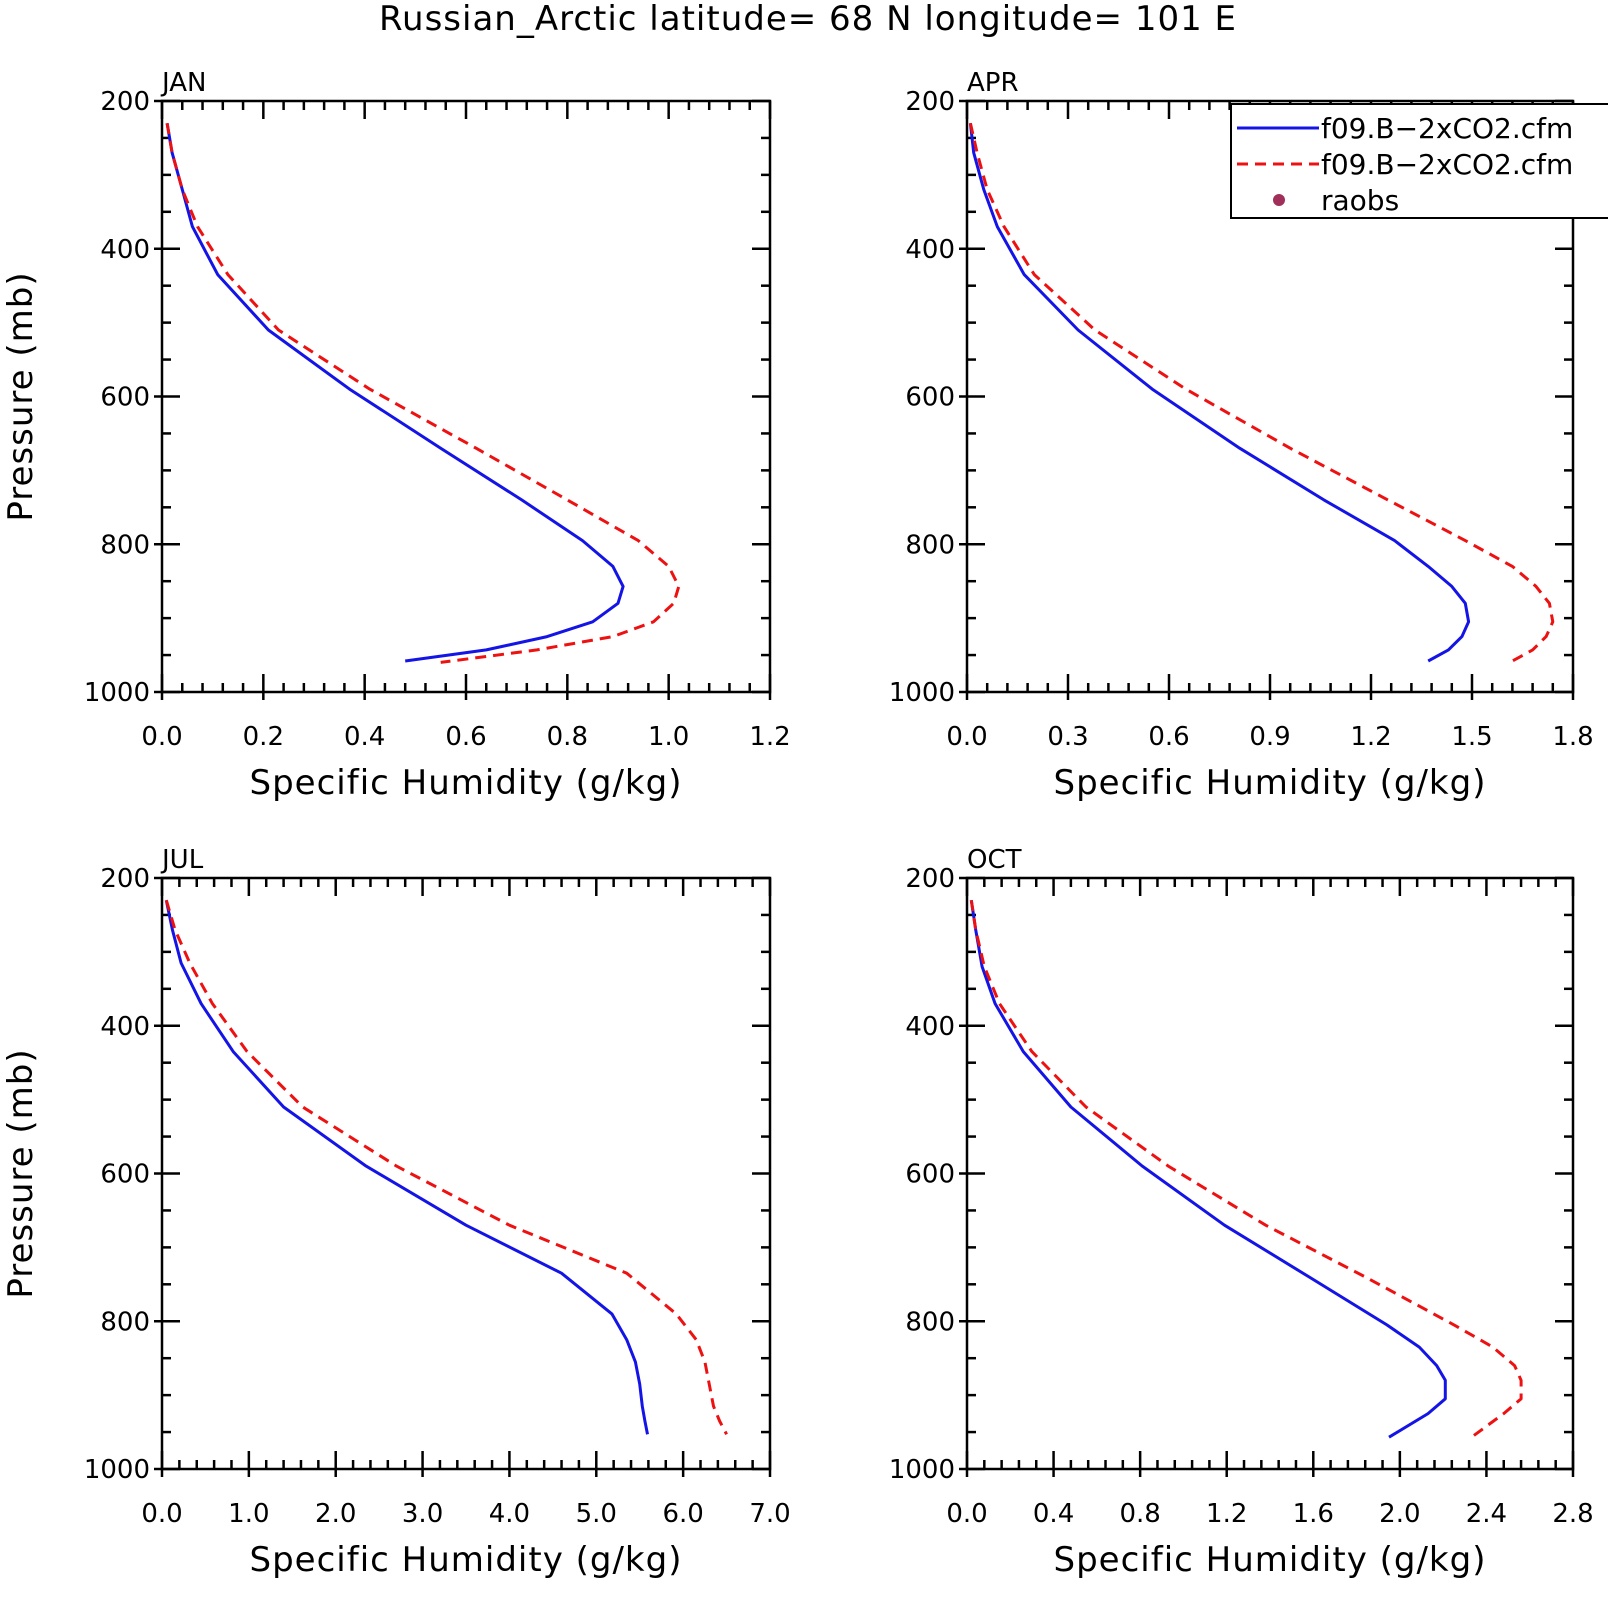 The height and width of the screenshot is (1602, 1608). Describe the element at coordinates (182, 860) in the screenshot. I see `panel-title: JUL` at that location.